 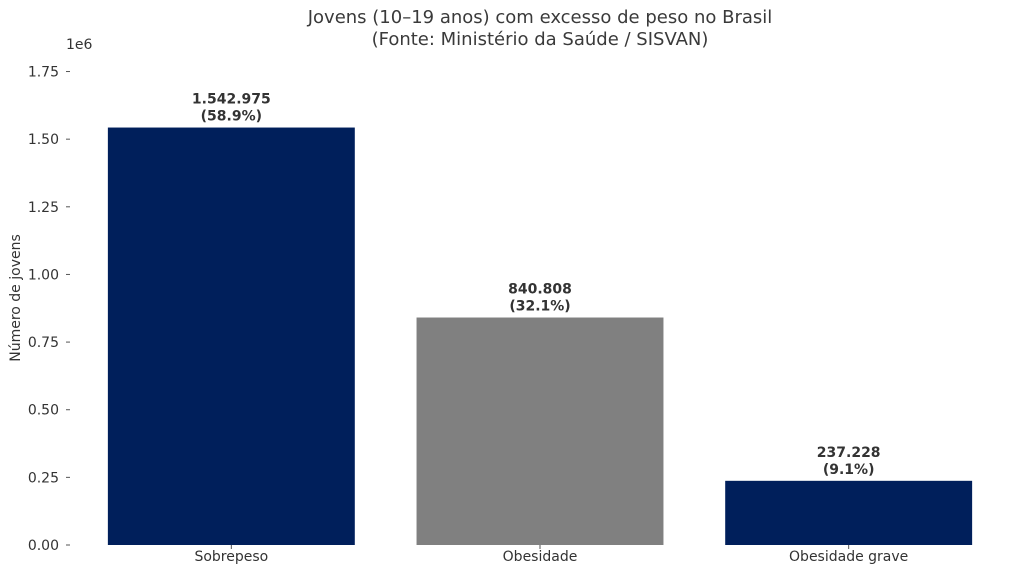 I want to click on bar-value-label: 840.808, so click(x=540, y=290).